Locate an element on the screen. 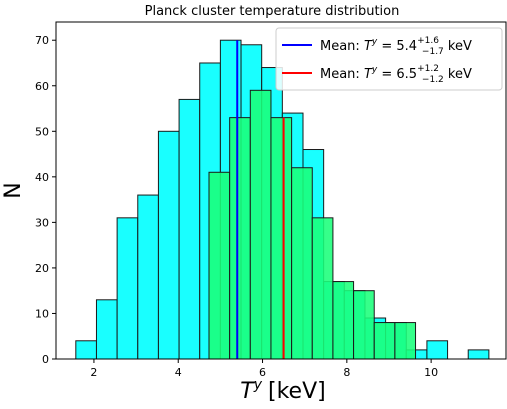 This screenshot has width=507, height=409. mean-lines-layer is located at coordinates (260, 199).